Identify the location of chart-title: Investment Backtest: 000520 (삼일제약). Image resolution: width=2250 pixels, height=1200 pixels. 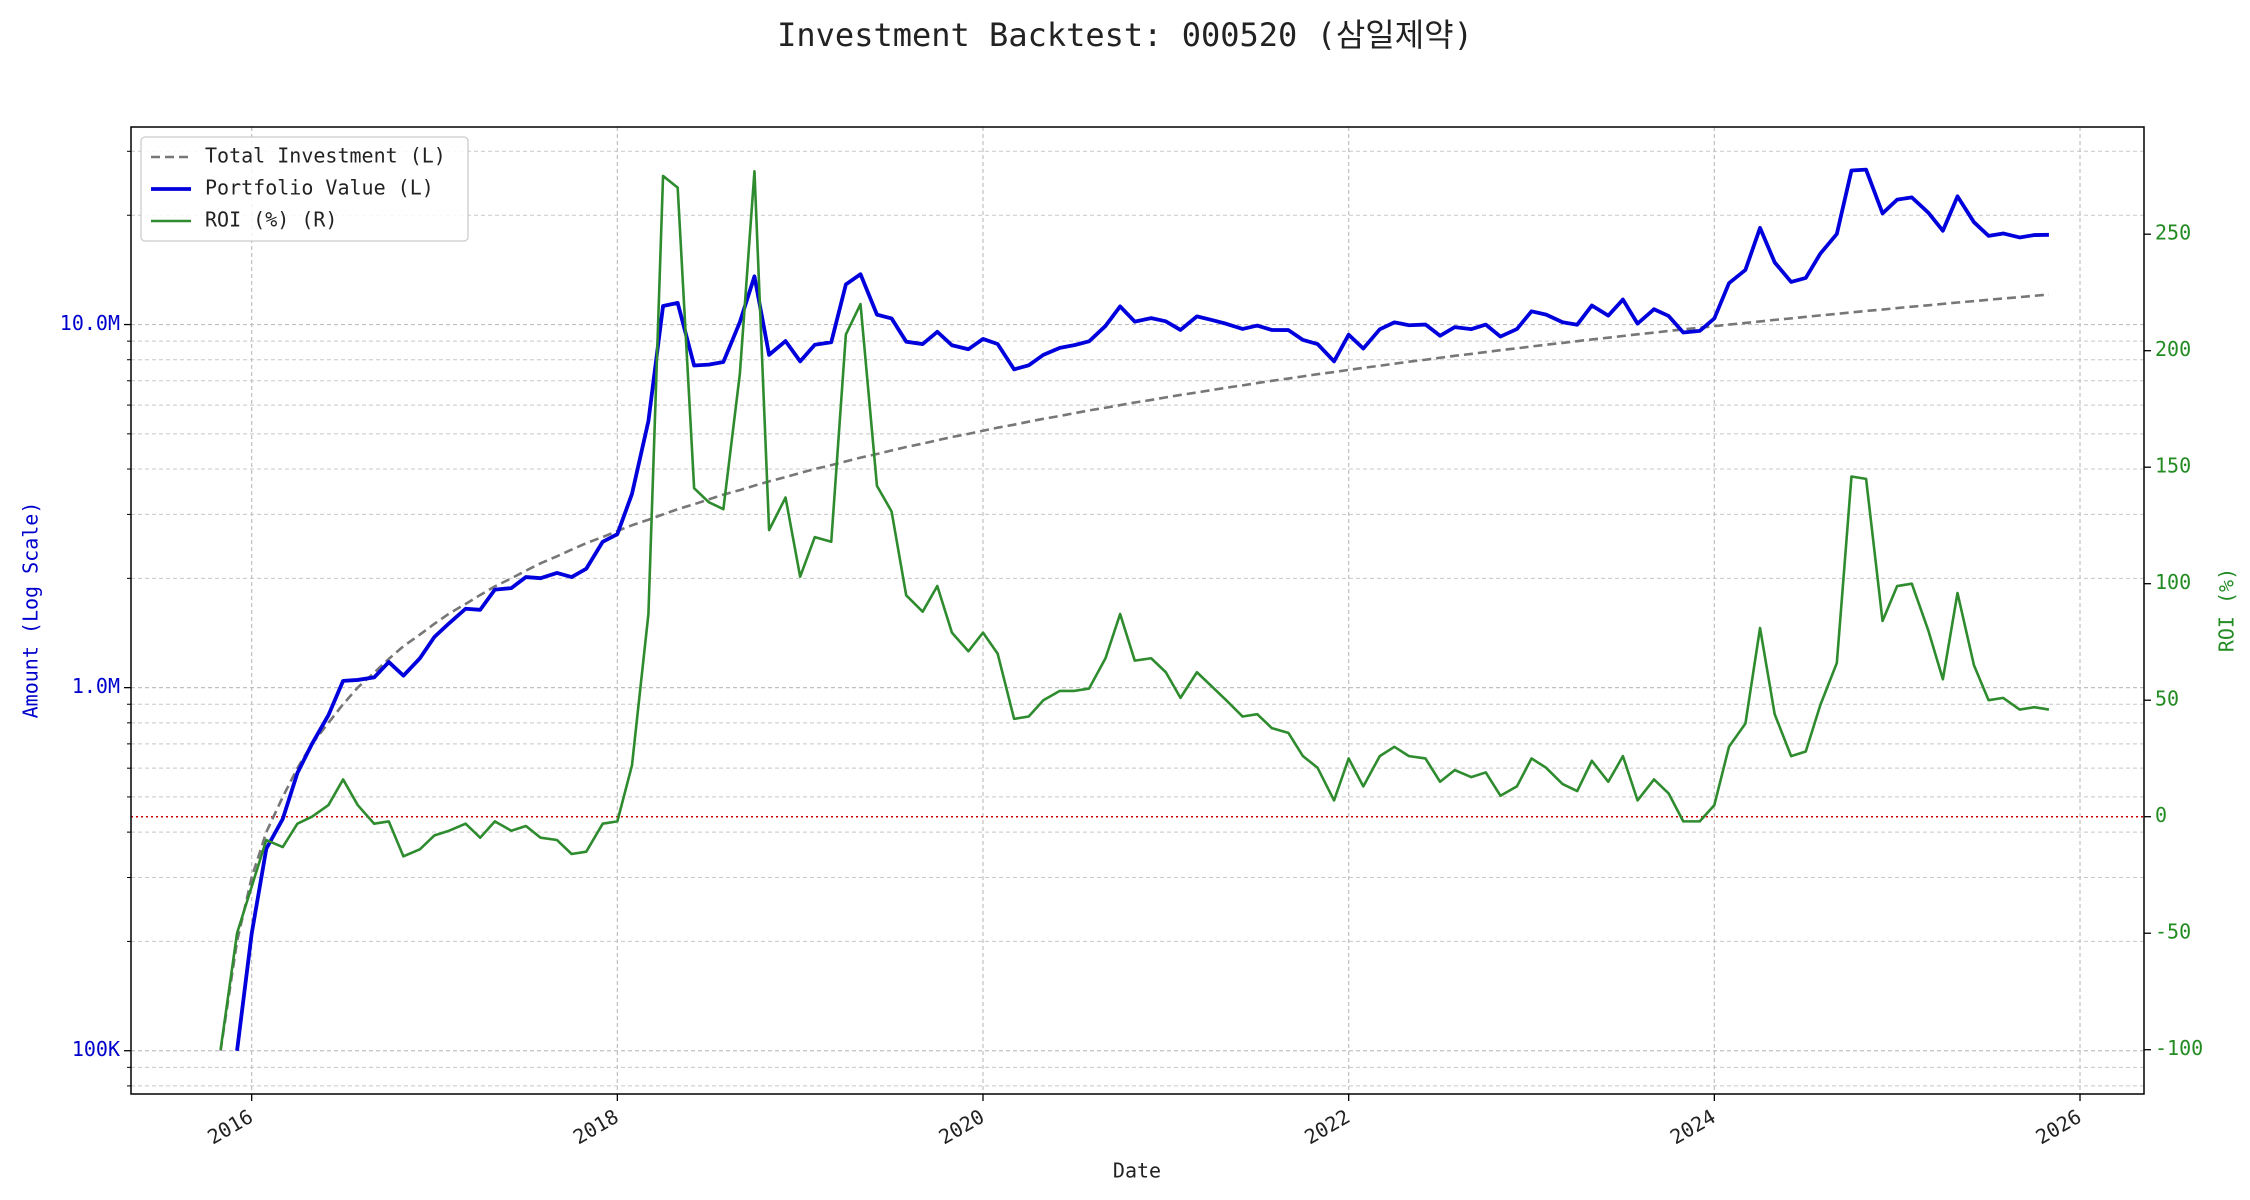
(1125, 35).